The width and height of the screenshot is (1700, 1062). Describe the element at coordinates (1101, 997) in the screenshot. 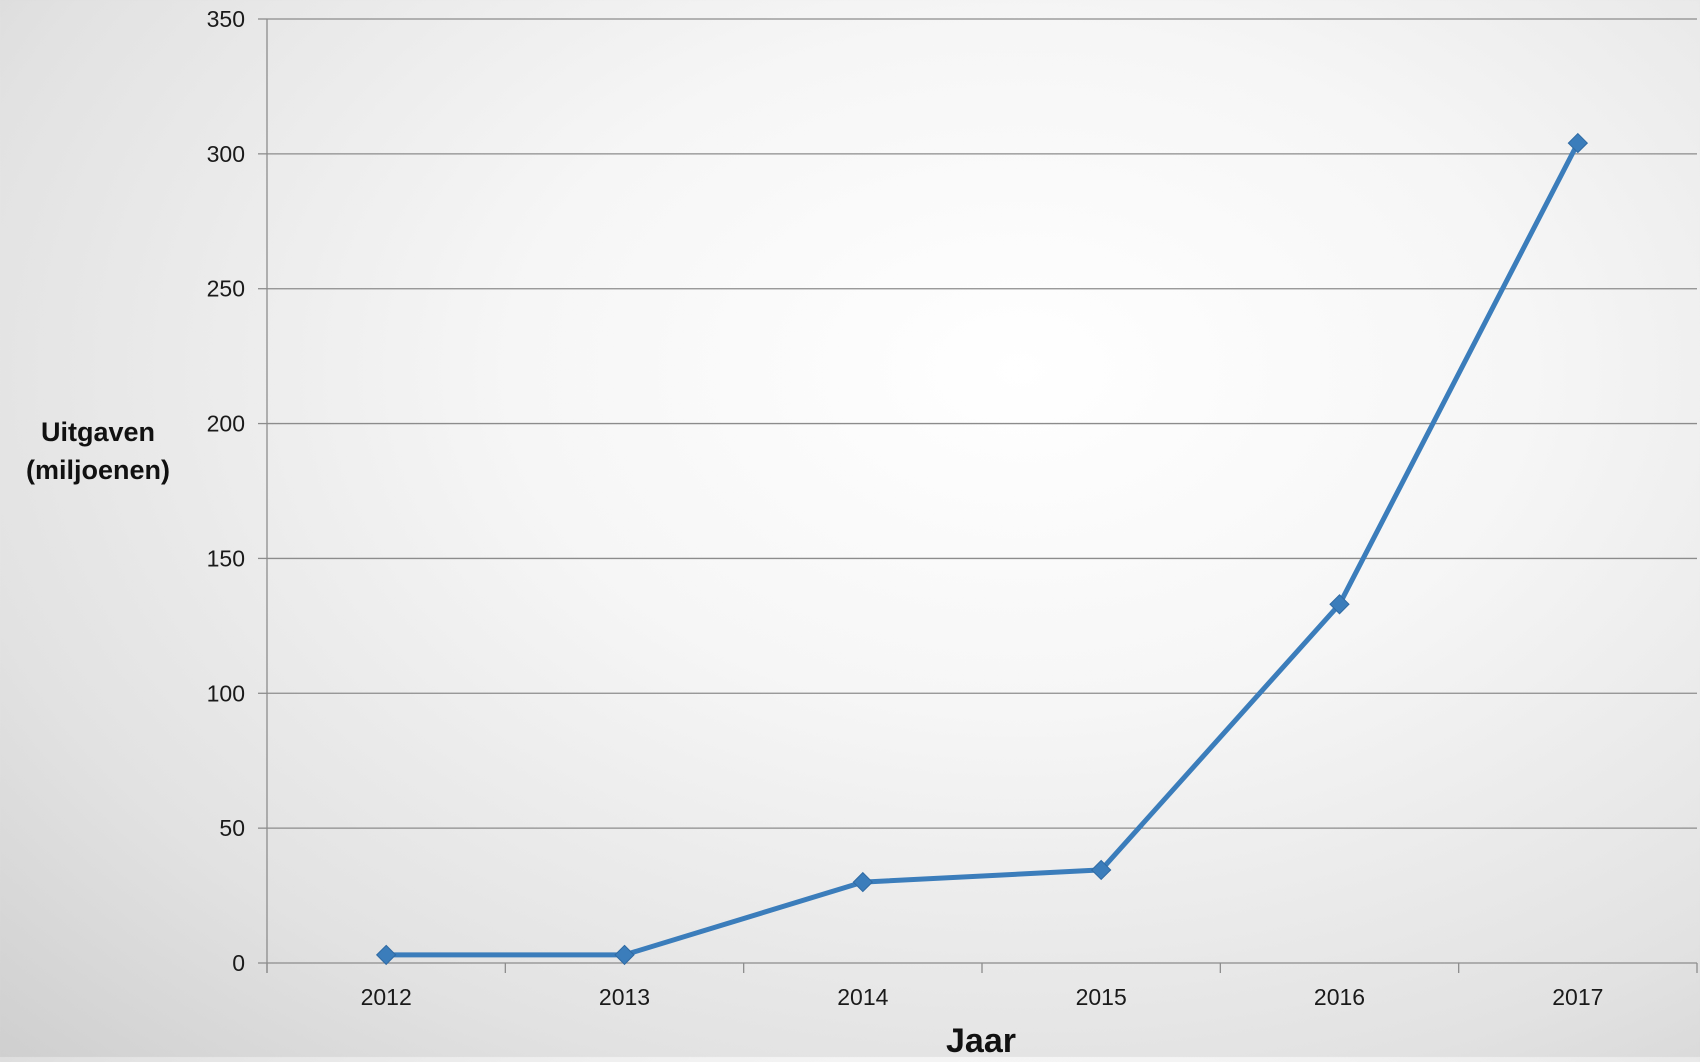

I see `x-tick-label-2015: 2015` at that location.